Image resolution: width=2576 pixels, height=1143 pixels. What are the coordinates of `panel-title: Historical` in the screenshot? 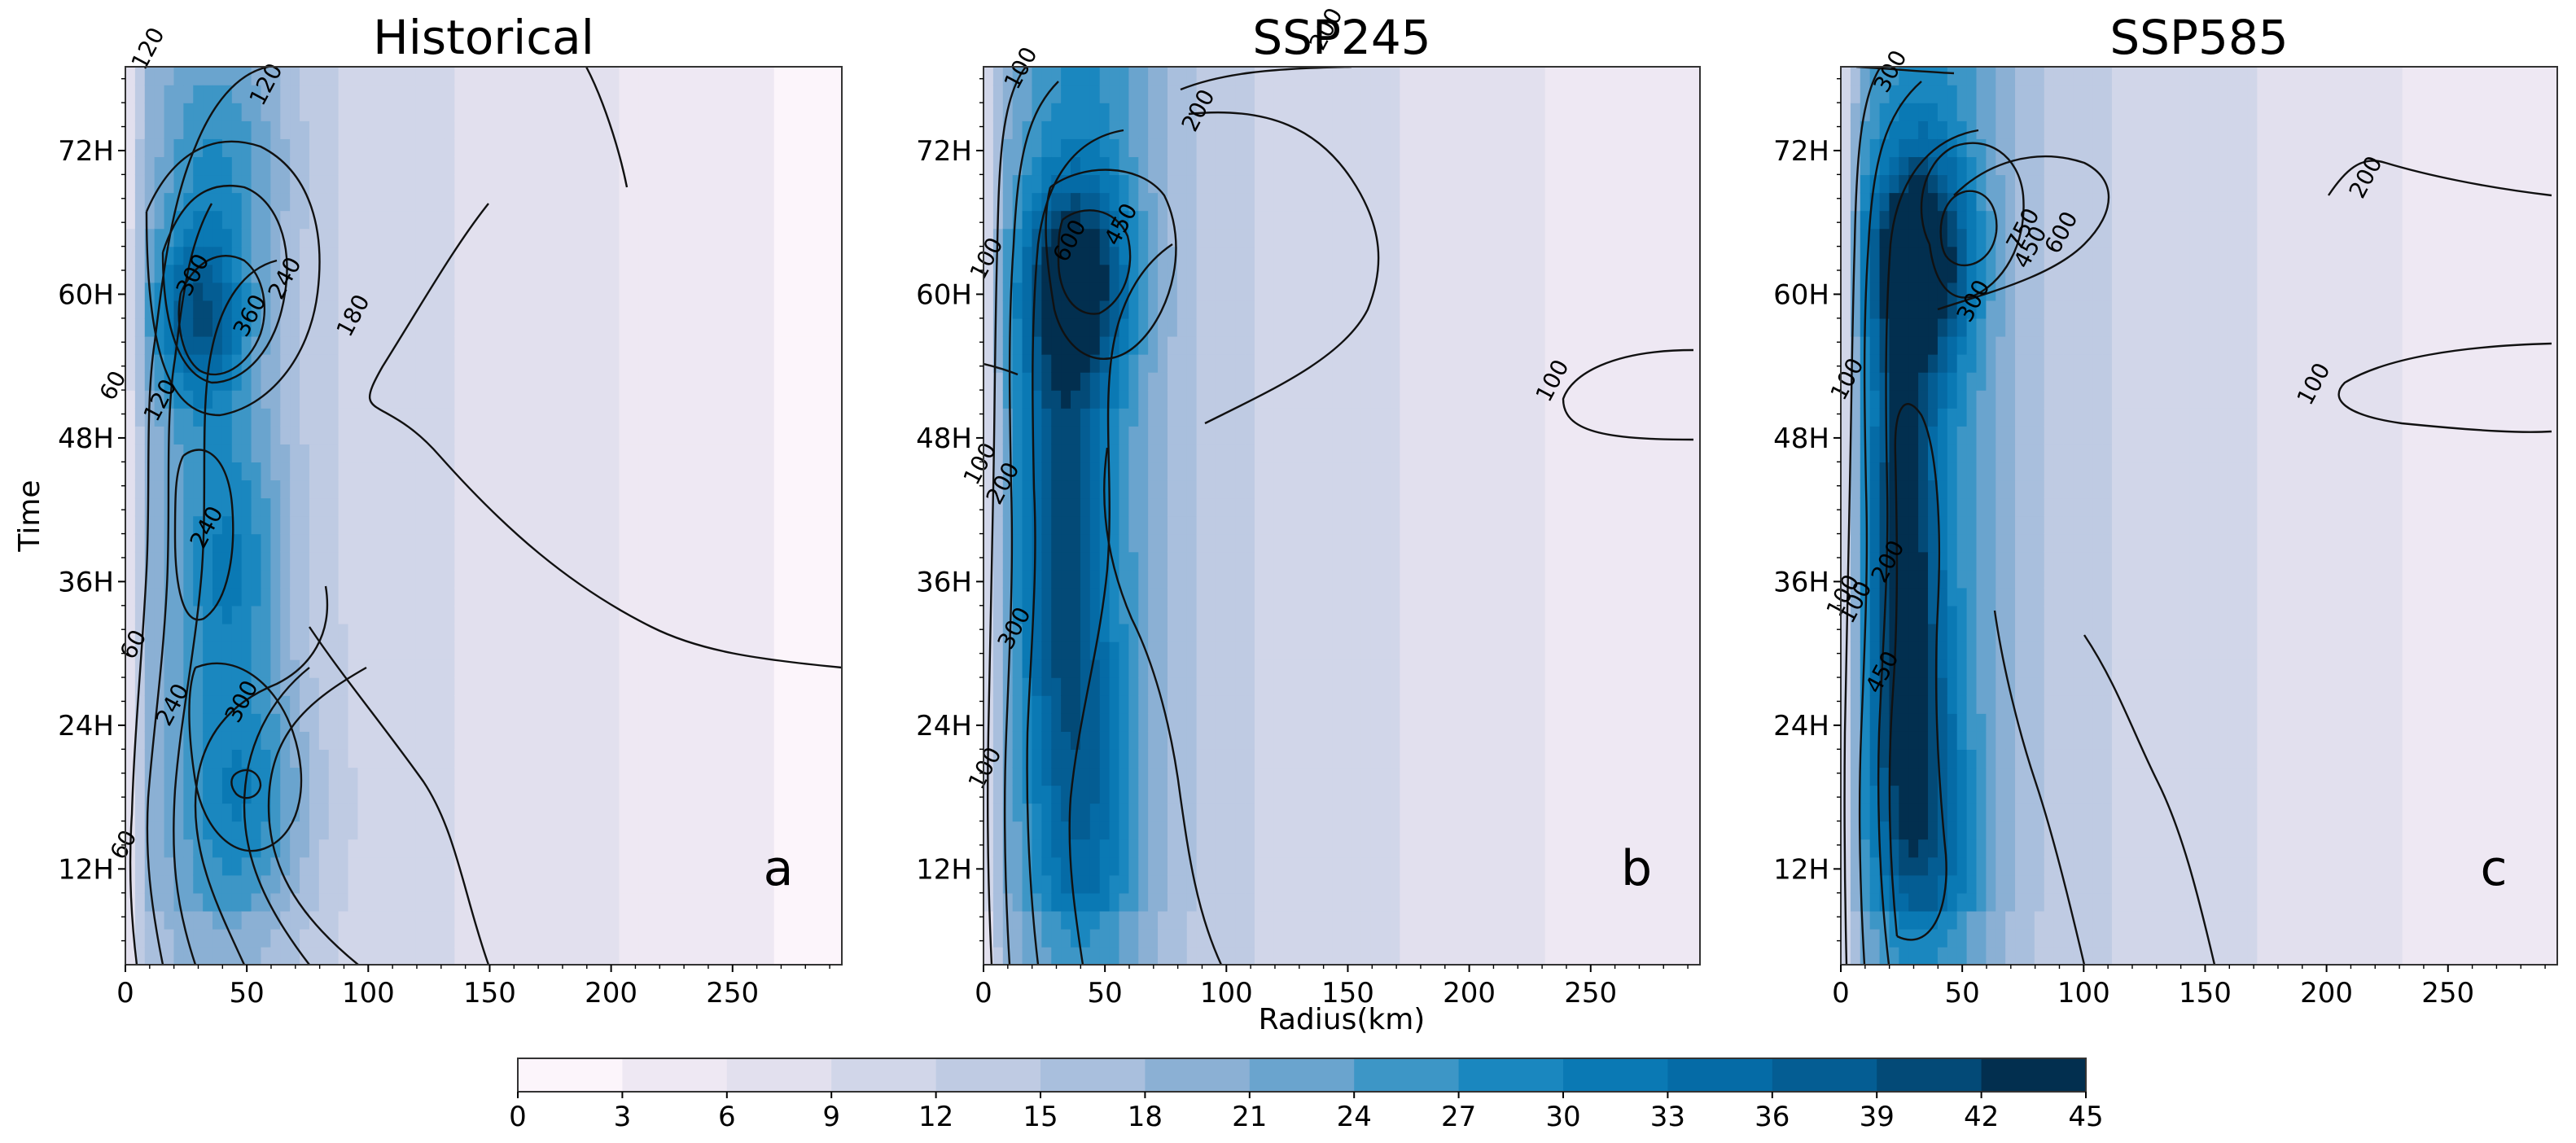 It's located at (483, 37).